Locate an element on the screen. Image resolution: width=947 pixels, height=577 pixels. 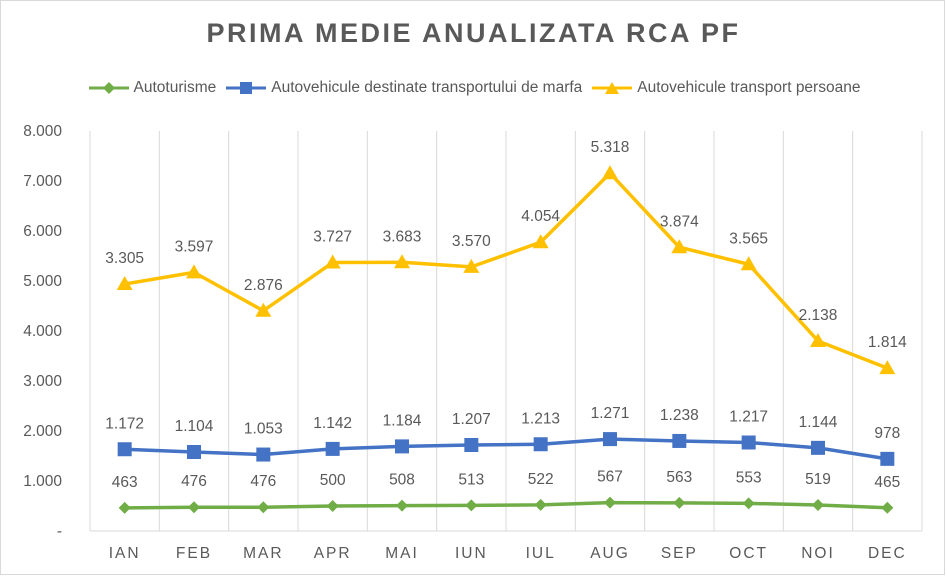
data-label: 1.053 is located at coordinates (263, 429).